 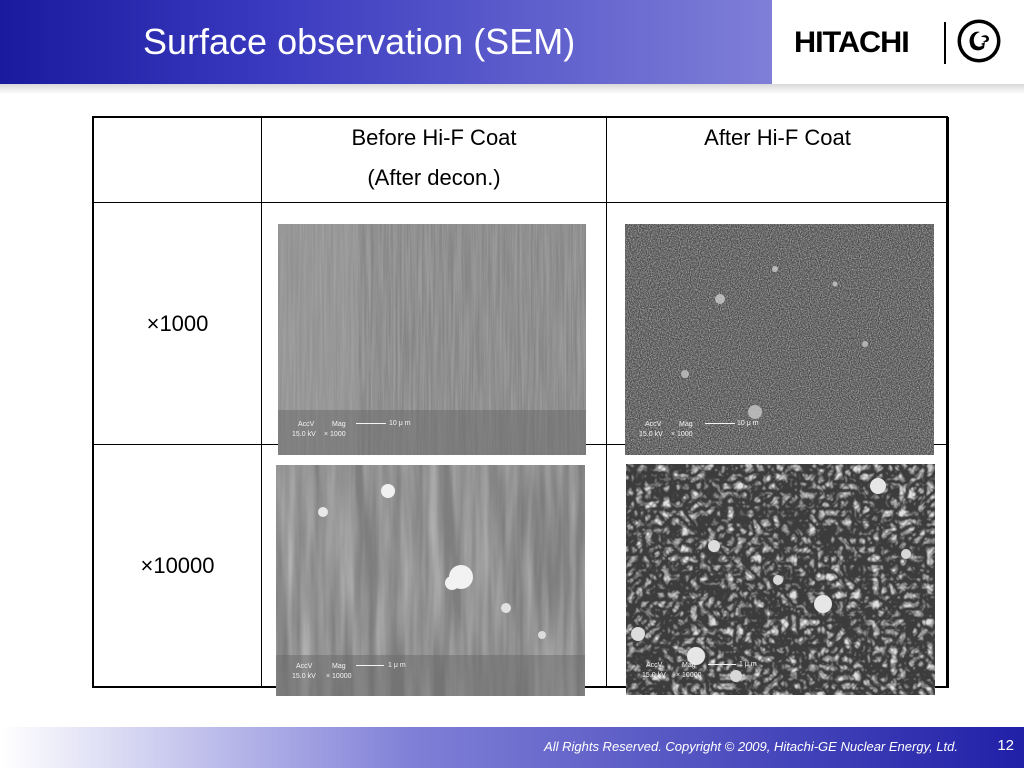 What do you see at coordinates (945, 43) in the screenshot?
I see `logo-divider` at bounding box center [945, 43].